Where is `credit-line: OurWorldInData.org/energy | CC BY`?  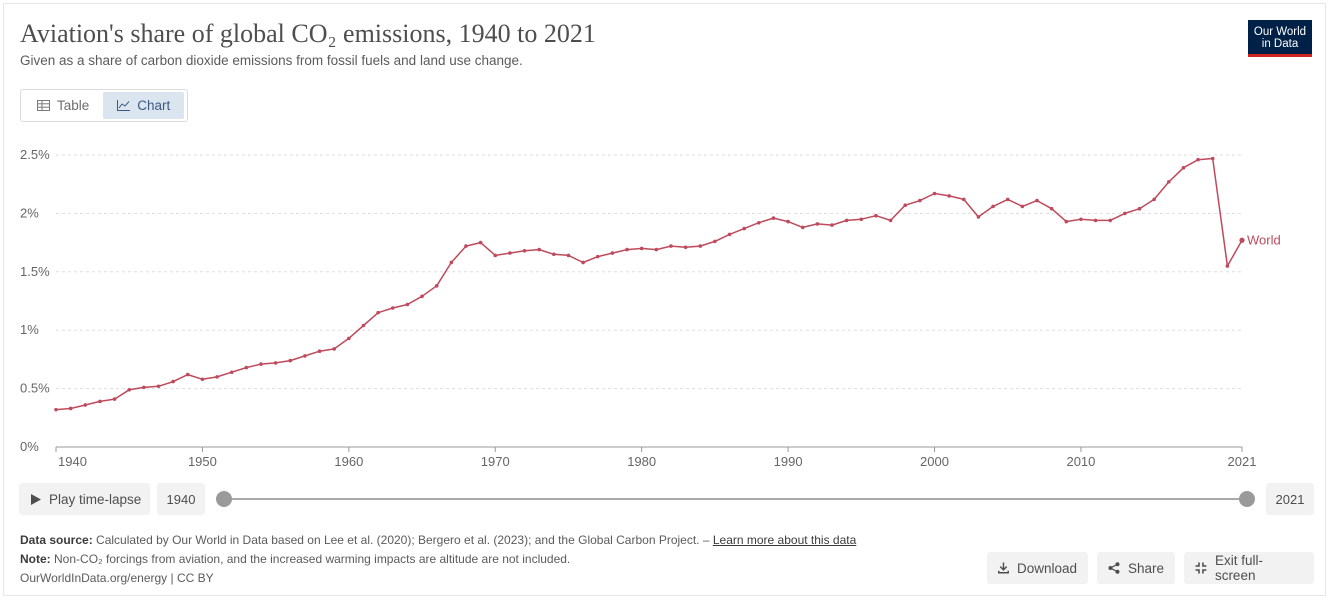
credit-line: OurWorldInData.org/energy | CC BY is located at coordinates (117, 578).